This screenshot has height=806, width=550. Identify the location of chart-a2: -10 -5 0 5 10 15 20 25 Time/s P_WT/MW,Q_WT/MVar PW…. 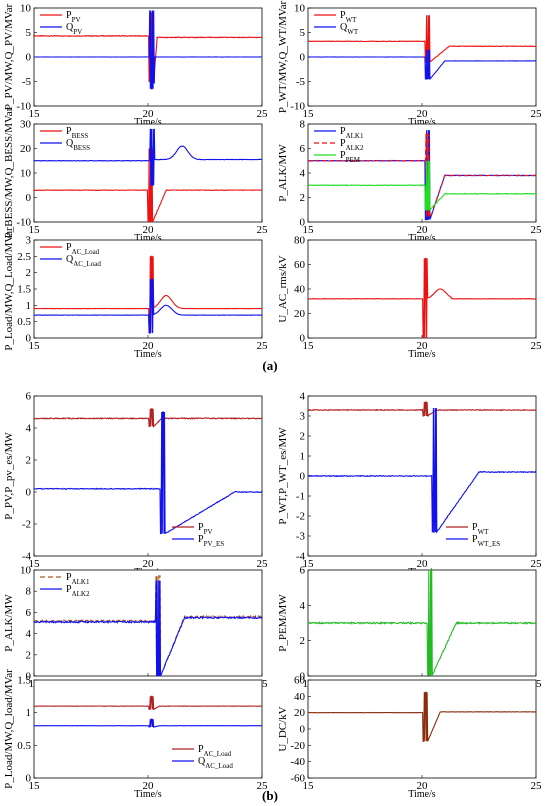
(409, 64).